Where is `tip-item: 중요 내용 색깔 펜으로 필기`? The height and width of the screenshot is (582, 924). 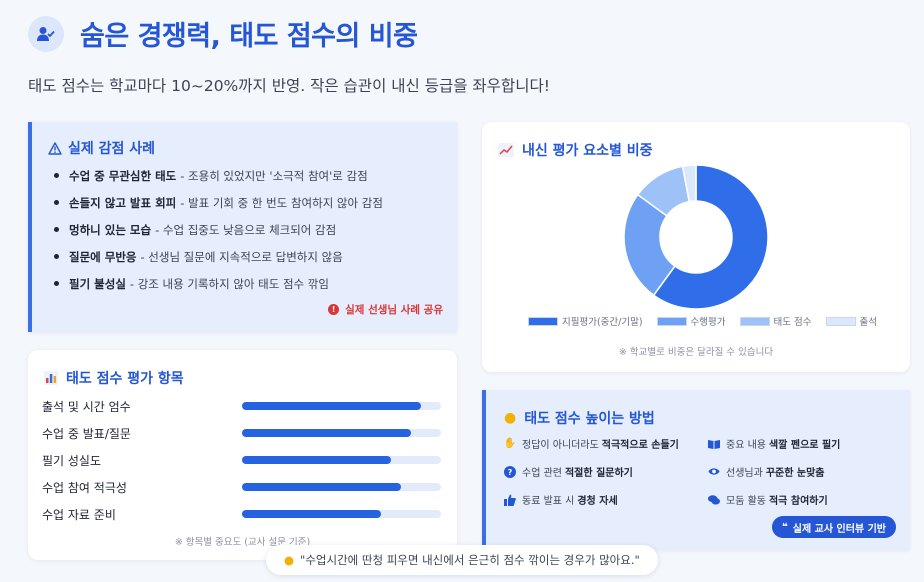
tip-item: 중요 내용 색깔 펜으로 필기 is located at coordinates (774, 443).